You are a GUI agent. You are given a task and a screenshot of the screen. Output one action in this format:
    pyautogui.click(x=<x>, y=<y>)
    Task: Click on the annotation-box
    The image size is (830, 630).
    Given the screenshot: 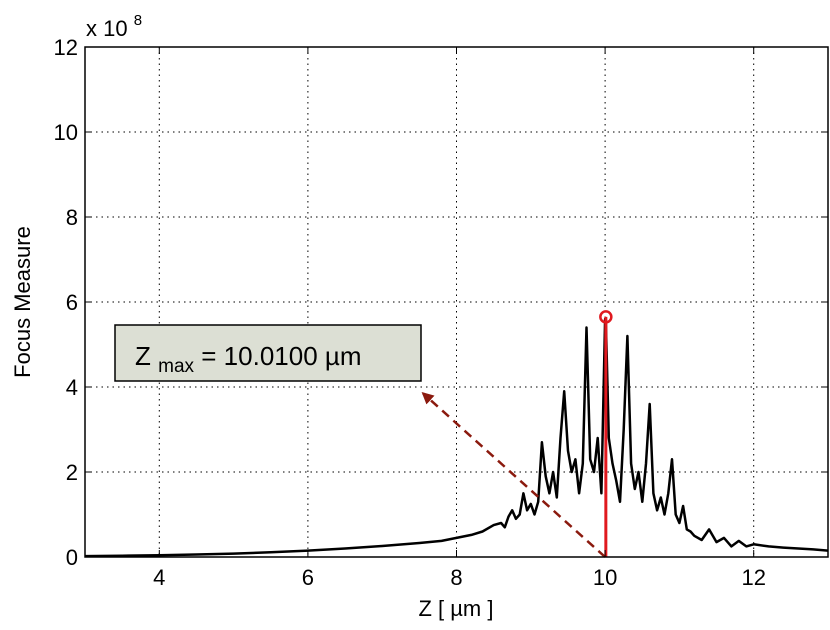 What is the action you would take?
    pyautogui.click(x=268, y=353)
    